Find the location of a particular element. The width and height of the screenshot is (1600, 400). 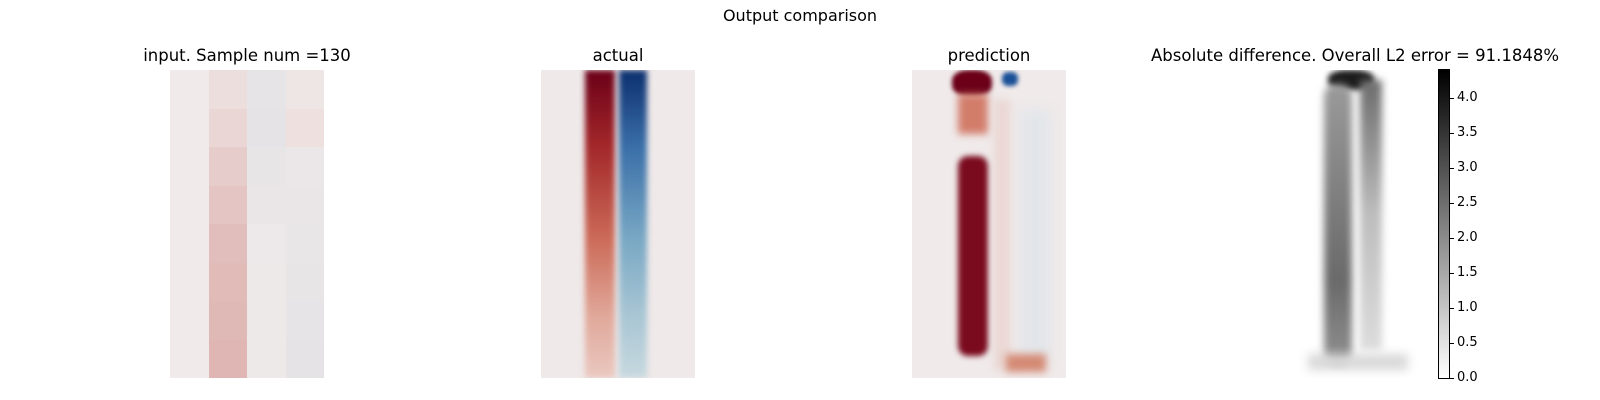

panel-title-actual: actual is located at coordinates (618, 55).